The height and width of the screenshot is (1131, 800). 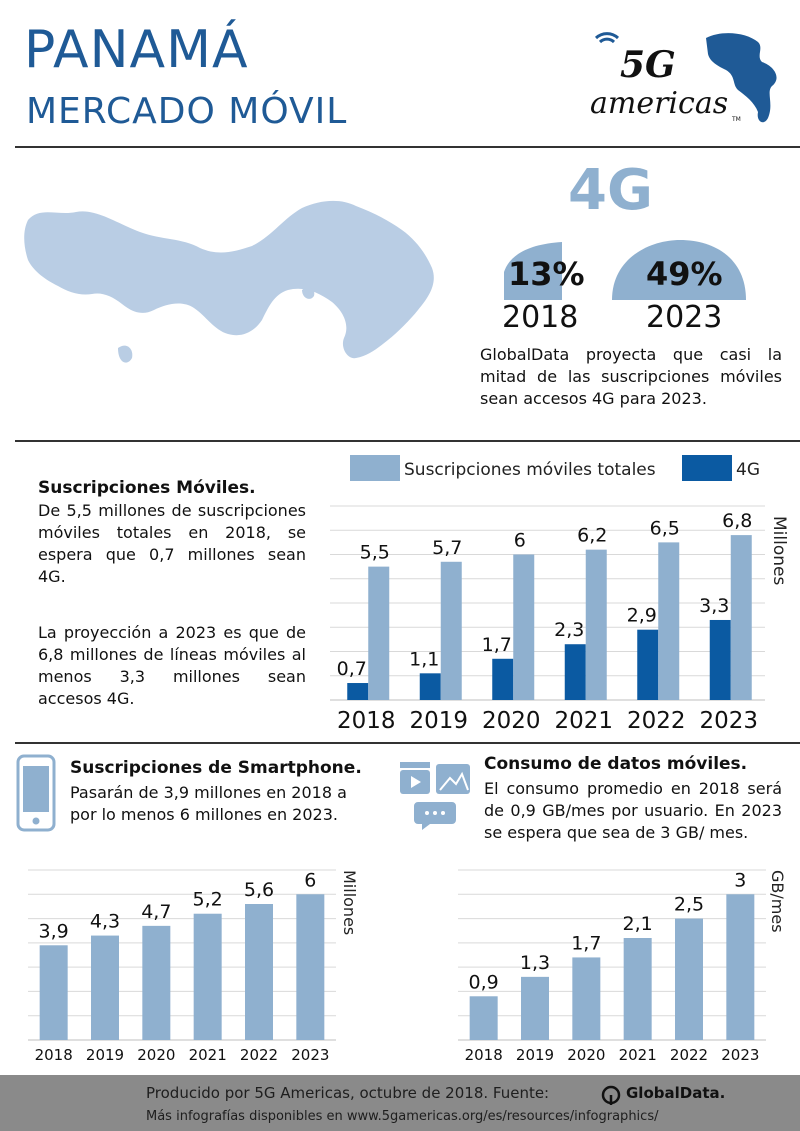 What do you see at coordinates (546, 274) in the screenshot?
I see `4g-2018-percent: 13%` at bounding box center [546, 274].